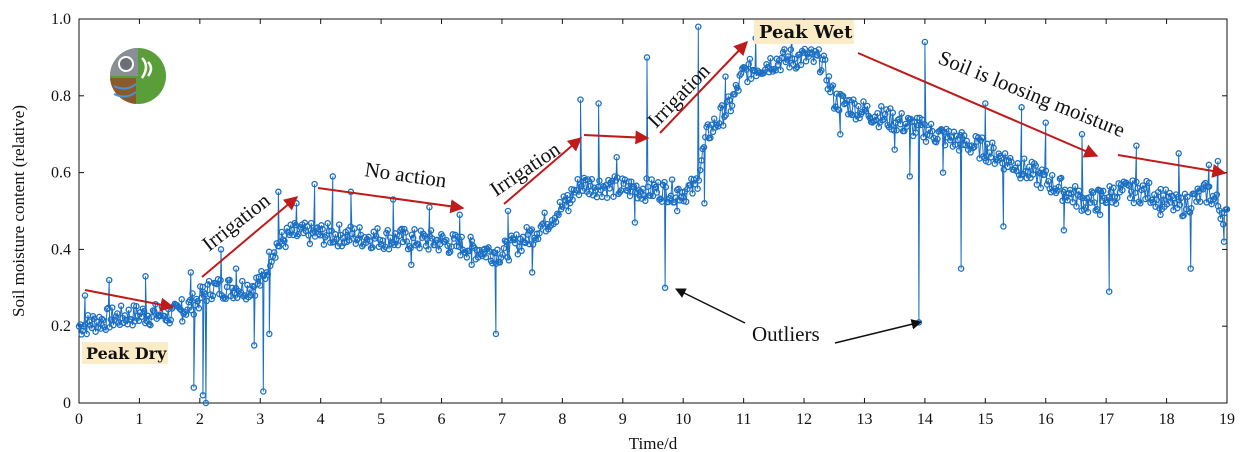 The width and height of the screenshot is (1255, 452). What do you see at coordinates (321, 419) in the screenshot?
I see `x-tick-label: 4` at bounding box center [321, 419].